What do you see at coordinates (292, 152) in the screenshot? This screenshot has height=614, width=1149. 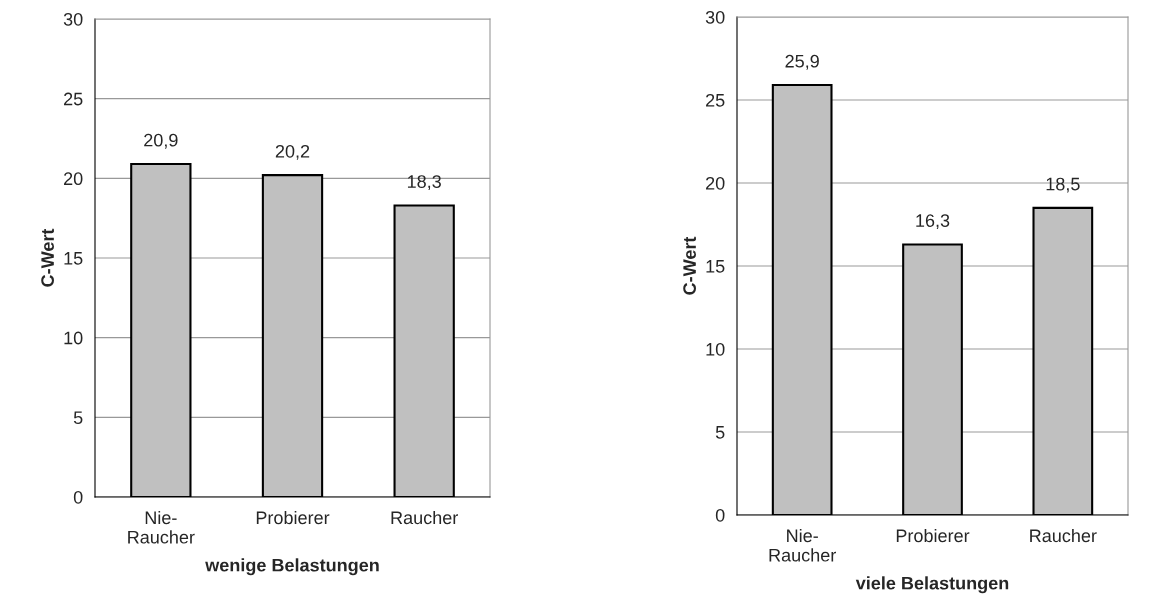 I see `data-label: 20,2` at bounding box center [292, 152].